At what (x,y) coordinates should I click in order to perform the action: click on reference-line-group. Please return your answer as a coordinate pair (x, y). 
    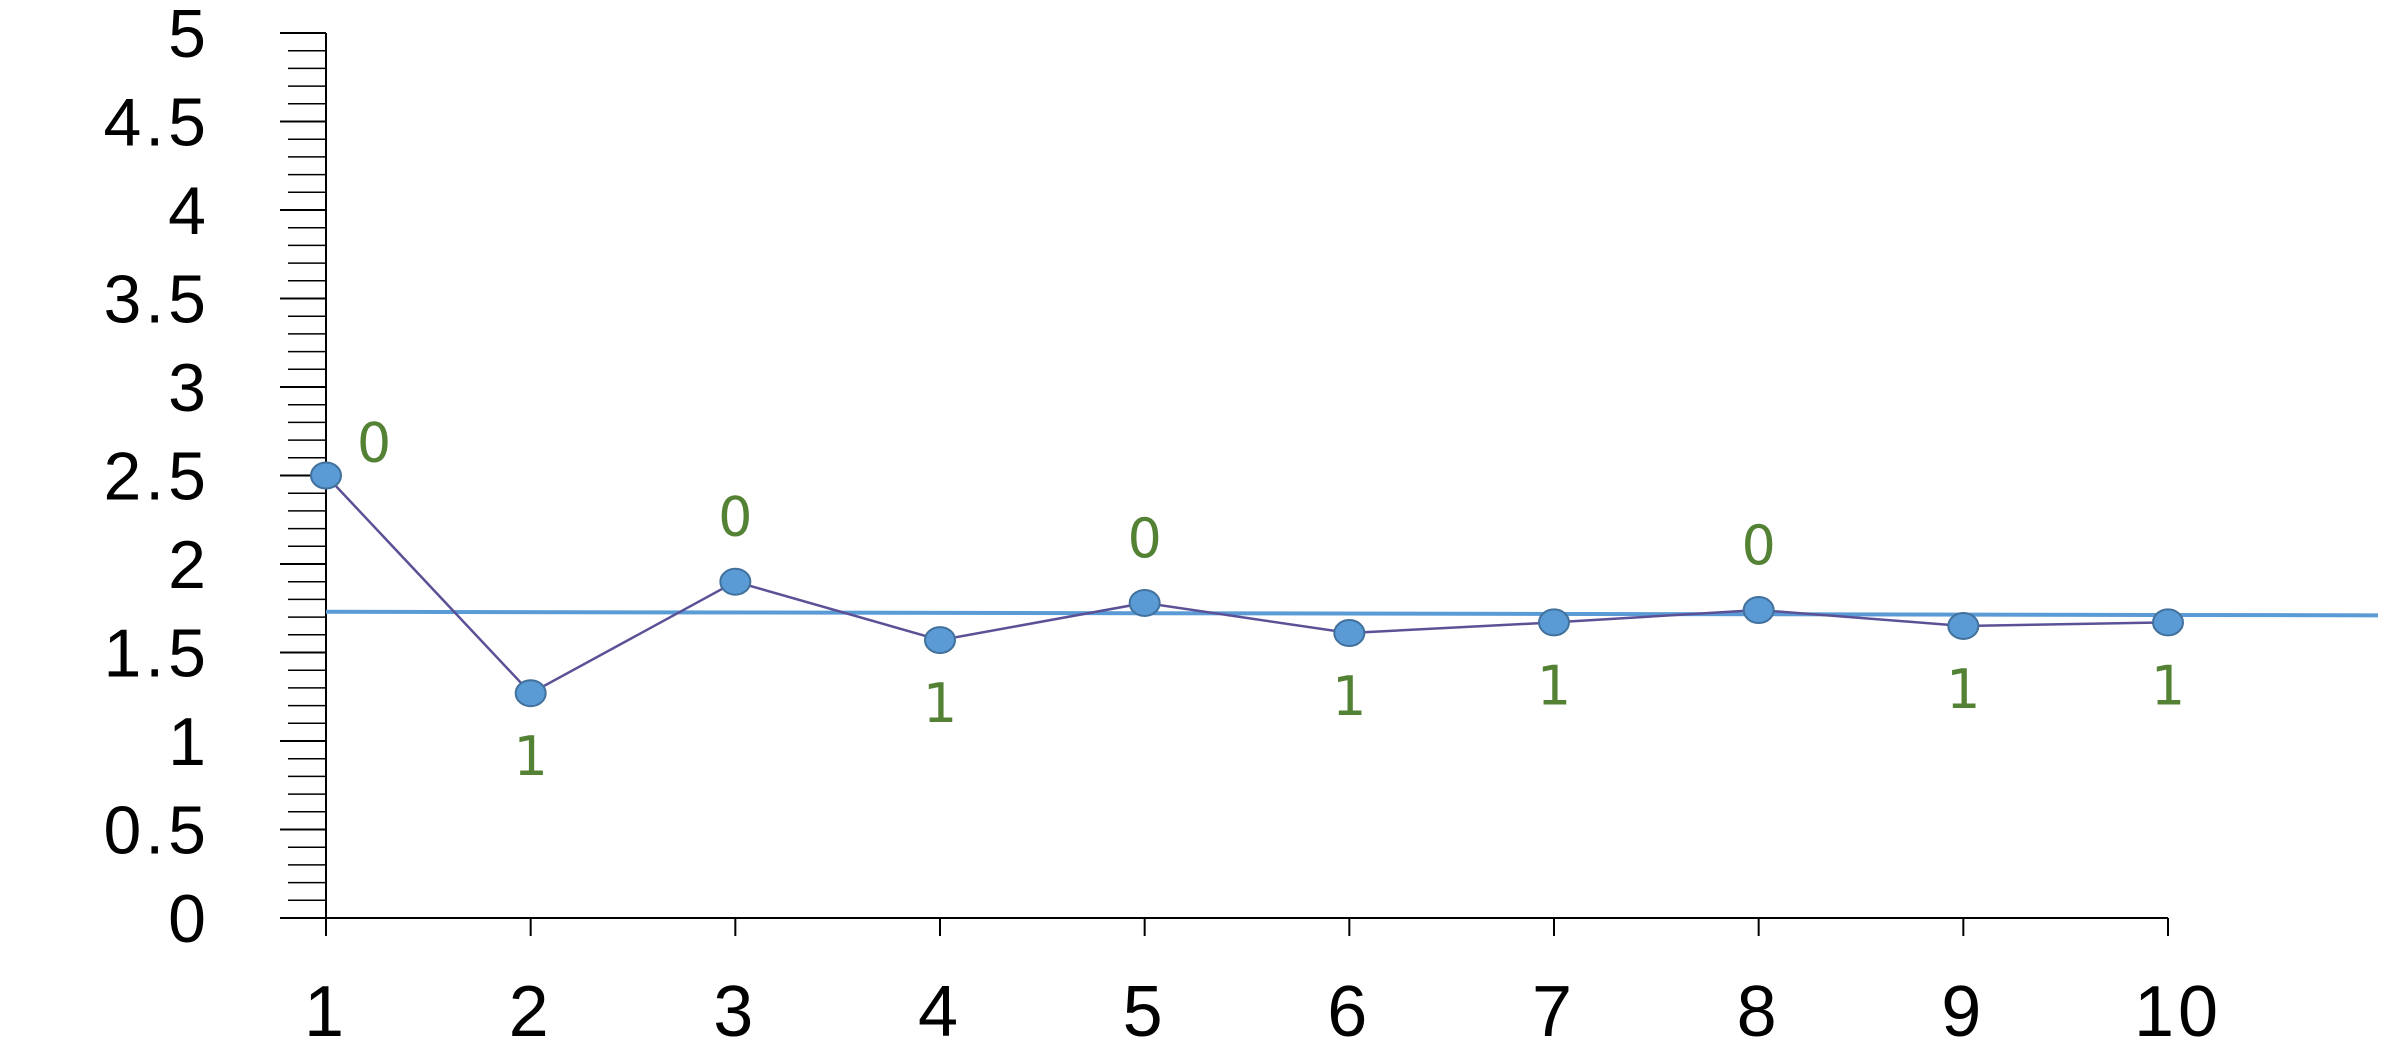
    Looking at the image, I should click on (1352, 613).